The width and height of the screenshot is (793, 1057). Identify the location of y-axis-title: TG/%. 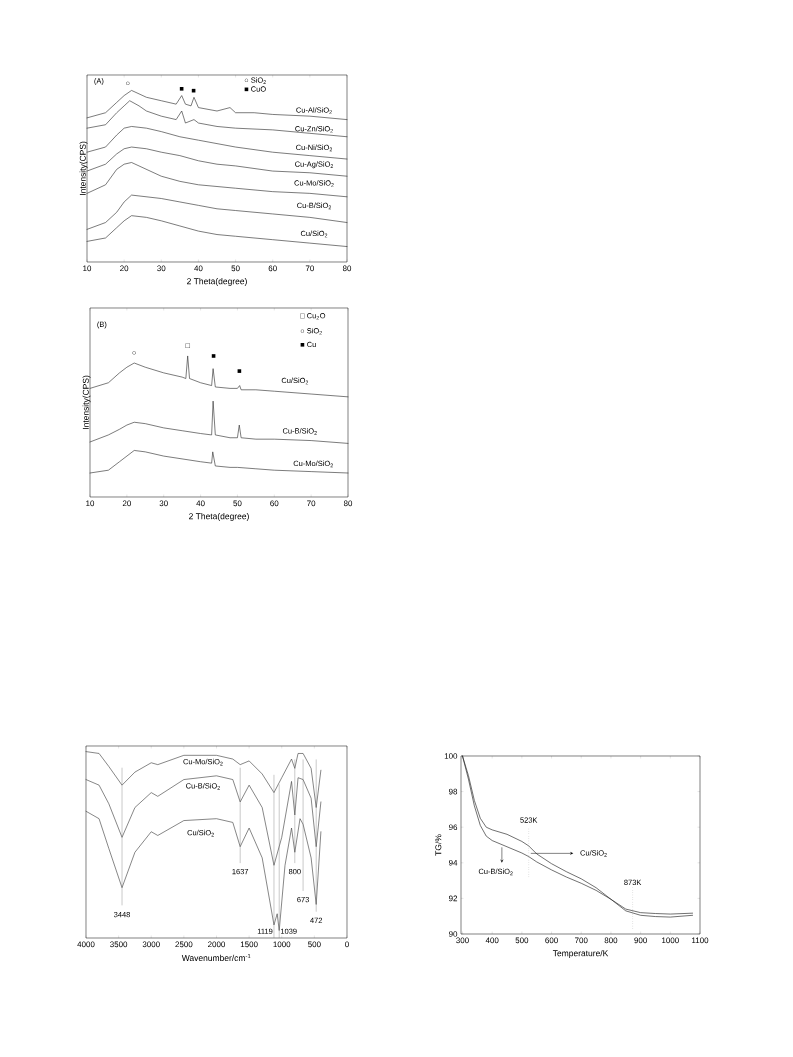
(438, 845).